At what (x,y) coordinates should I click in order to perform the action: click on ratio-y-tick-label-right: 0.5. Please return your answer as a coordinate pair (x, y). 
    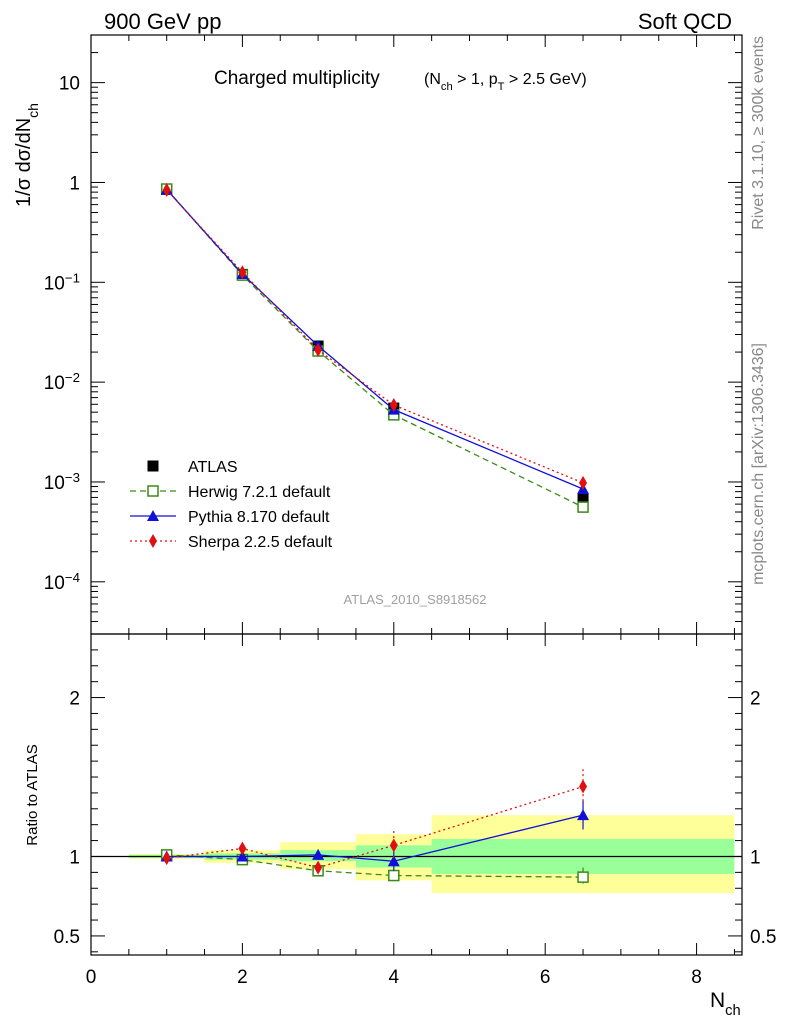
    Looking at the image, I should click on (763, 937).